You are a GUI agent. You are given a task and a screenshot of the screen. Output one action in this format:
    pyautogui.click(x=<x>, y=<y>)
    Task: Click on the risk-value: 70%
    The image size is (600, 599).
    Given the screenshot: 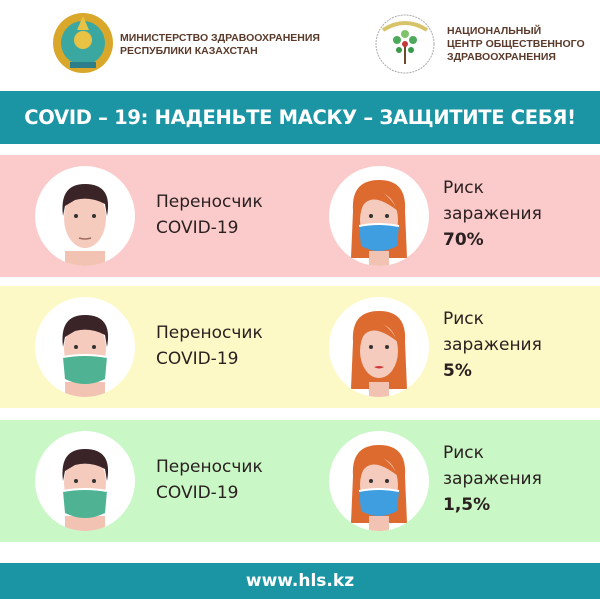 What is the action you would take?
    pyautogui.click(x=463, y=240)
    